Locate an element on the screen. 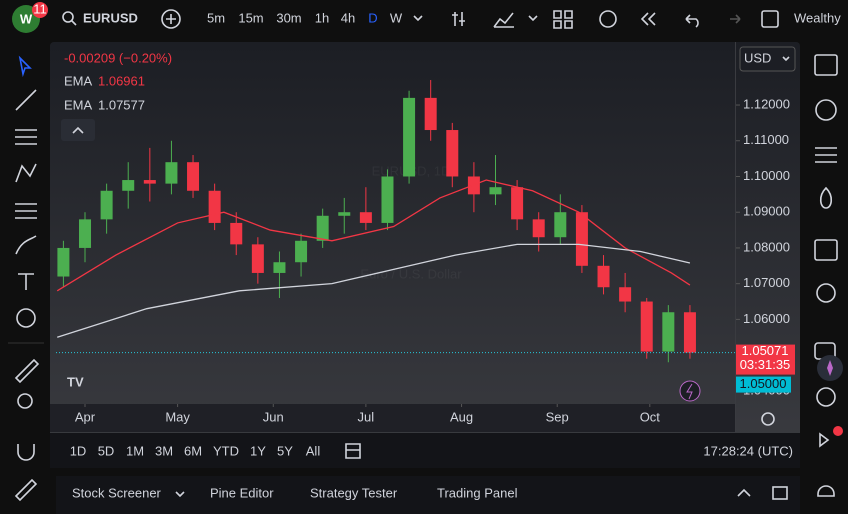 The height and width of the screenshot is (514, 848). settings is located at coordinates (768, 419).